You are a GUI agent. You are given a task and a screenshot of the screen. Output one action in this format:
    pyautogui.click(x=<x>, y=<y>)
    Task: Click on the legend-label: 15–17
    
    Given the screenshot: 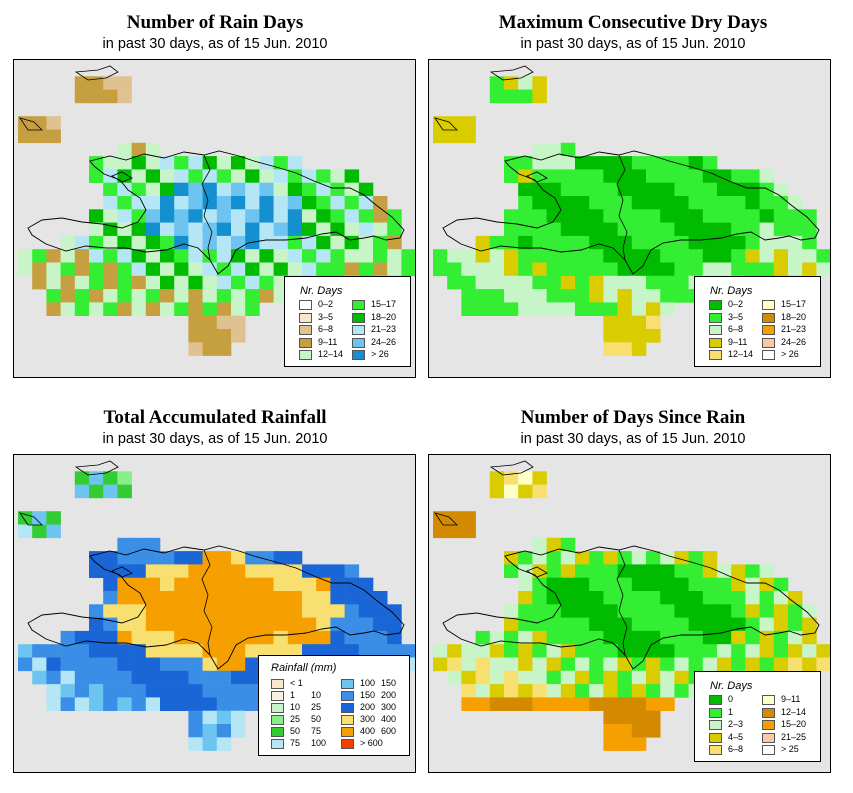 What is the action you would take?
    pyautogui.click(x=384, y=304)
    